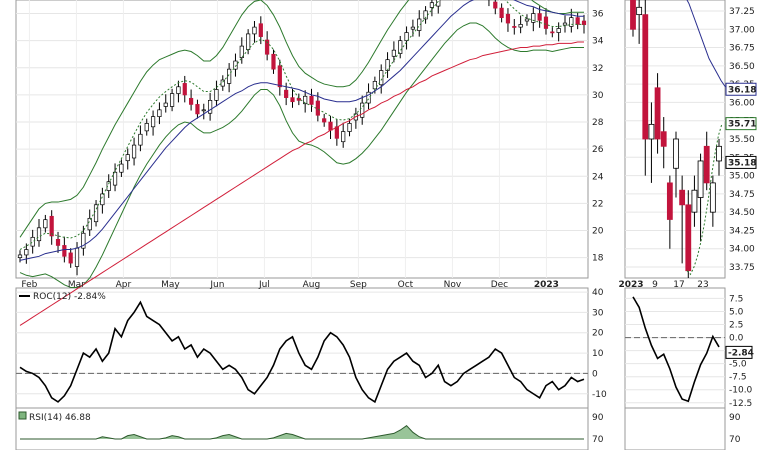  I want to click on roc-last-tag: -2.84, so click(741, 353).